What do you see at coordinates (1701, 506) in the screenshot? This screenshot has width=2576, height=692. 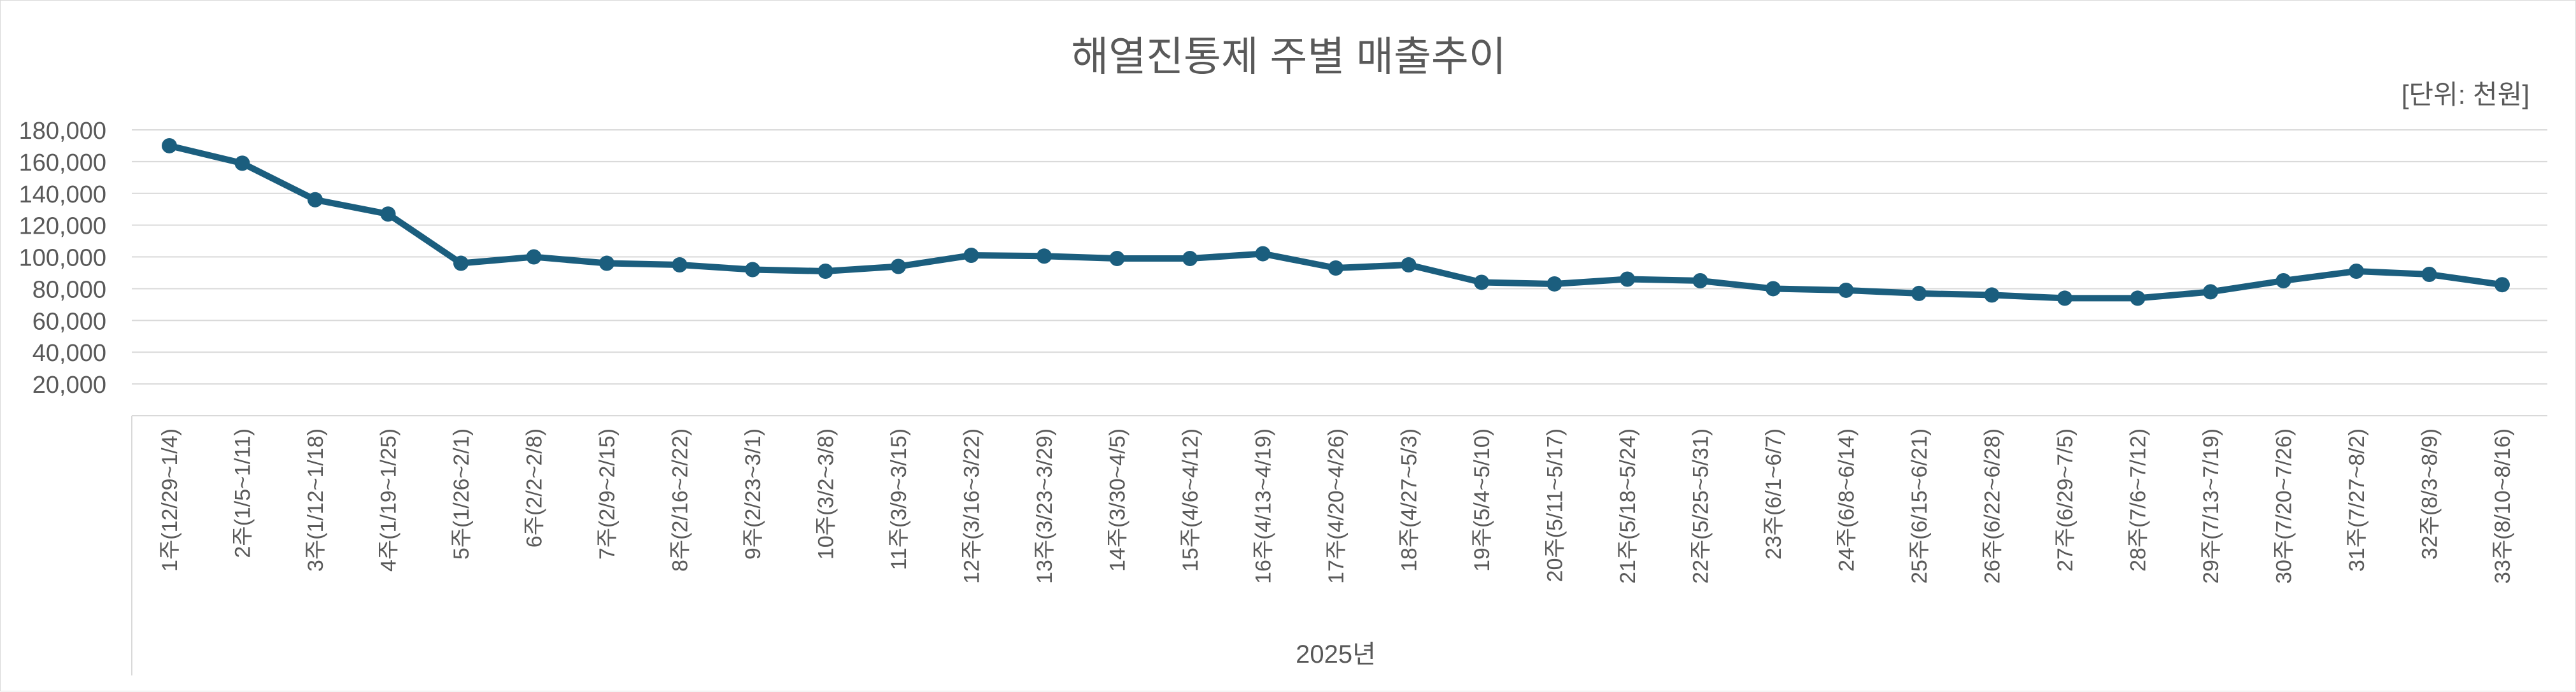 I see `x-tick-label: 22주(5/25~5/31)` at bounding box center [1701, 506].